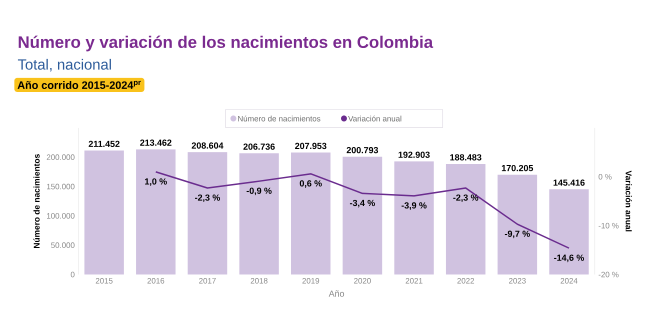  What do you see at coordinates (466, 157) in the screenshot?
I see `data-label: 188.483` at bounding box center [466, 157].